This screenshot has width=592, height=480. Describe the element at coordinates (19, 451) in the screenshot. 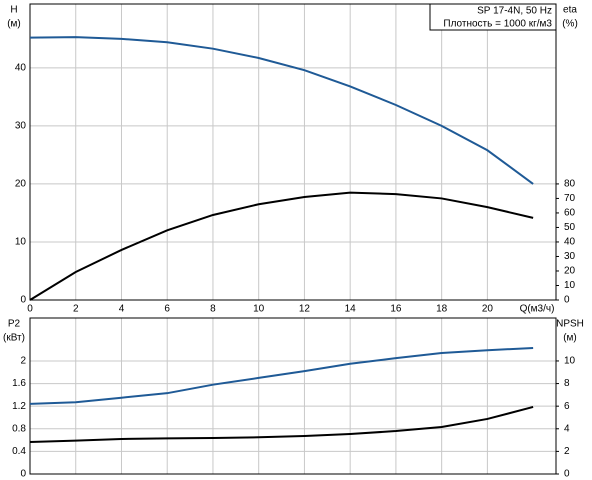

I see `y-tick-label: 0.4` at that location.